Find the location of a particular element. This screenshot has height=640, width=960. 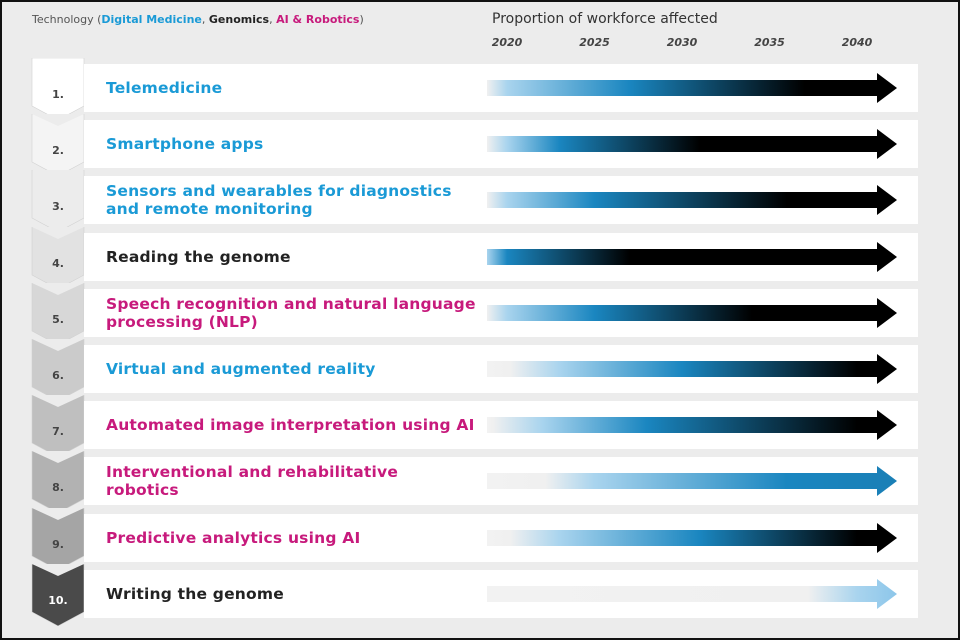

rank-number: 7. is located at coordinates (58, 432).